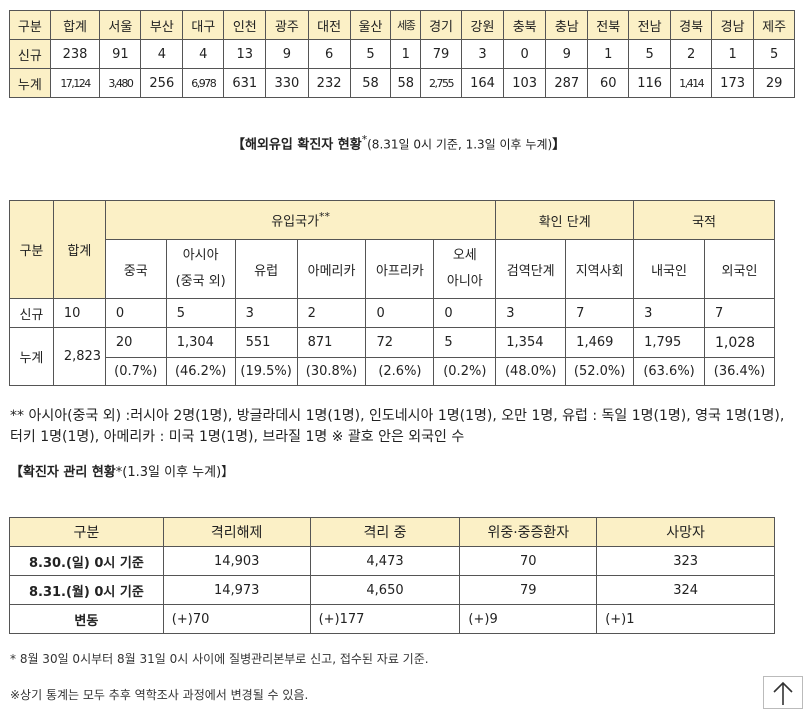  Describe the element at coordinates (669, 342) in the screenshot. I see `table-cell: 1,795` at that location.